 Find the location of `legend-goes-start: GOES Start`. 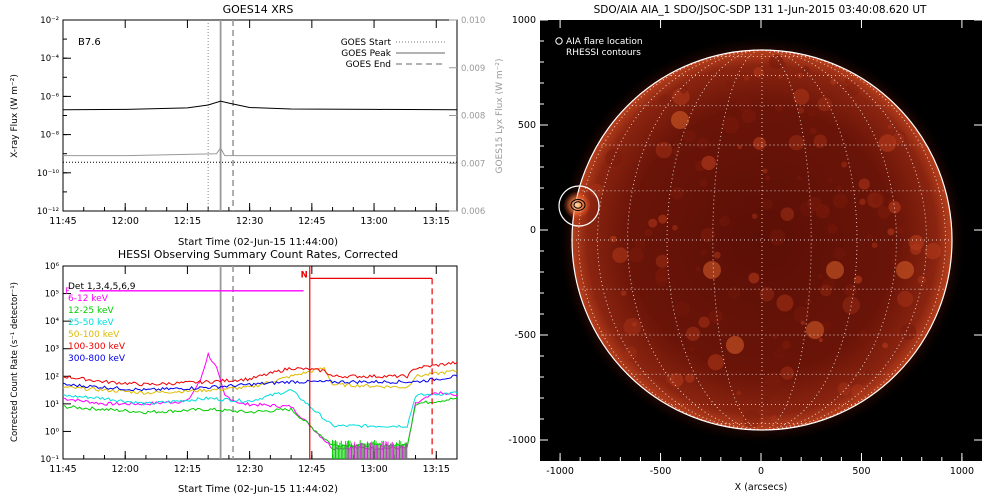

legend-goes-start: GOES Start is located at coordinates (366, 43).